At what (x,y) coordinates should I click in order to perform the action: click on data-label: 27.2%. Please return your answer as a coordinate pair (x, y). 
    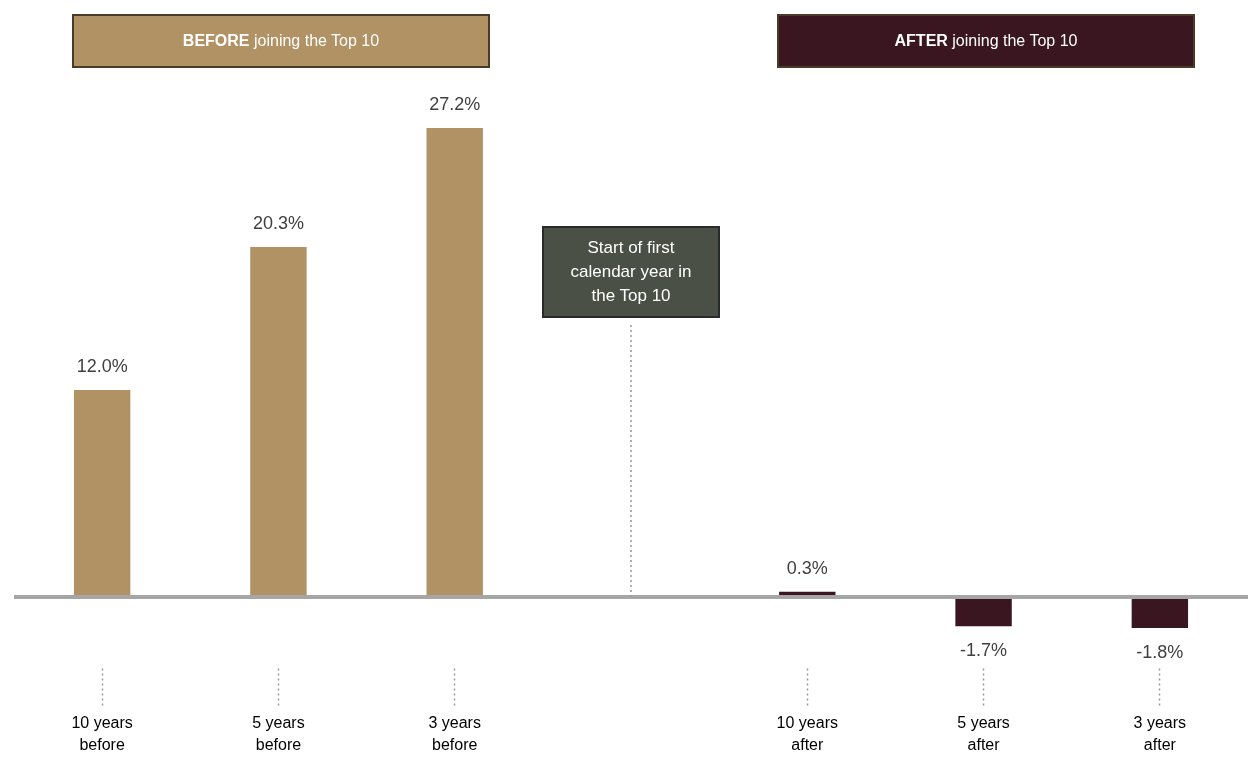
    Looking at the image, I should click on (455, 104).